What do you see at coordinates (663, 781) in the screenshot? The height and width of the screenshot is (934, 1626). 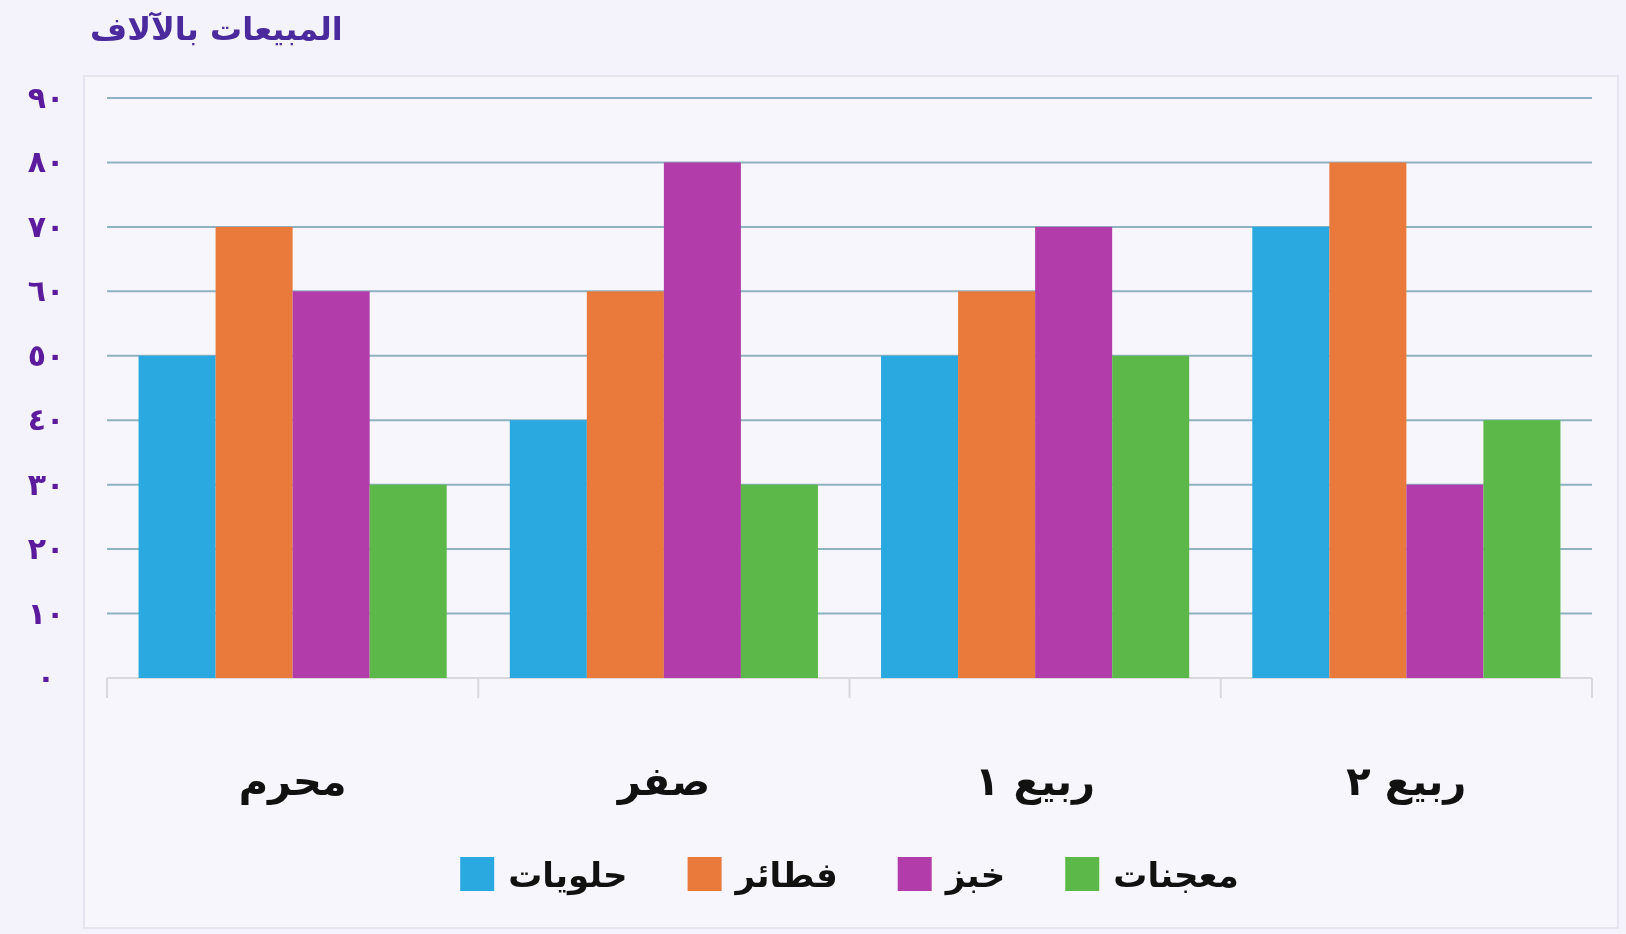 I see `x-tick-label: صفر` at bounding box center [663, 781].